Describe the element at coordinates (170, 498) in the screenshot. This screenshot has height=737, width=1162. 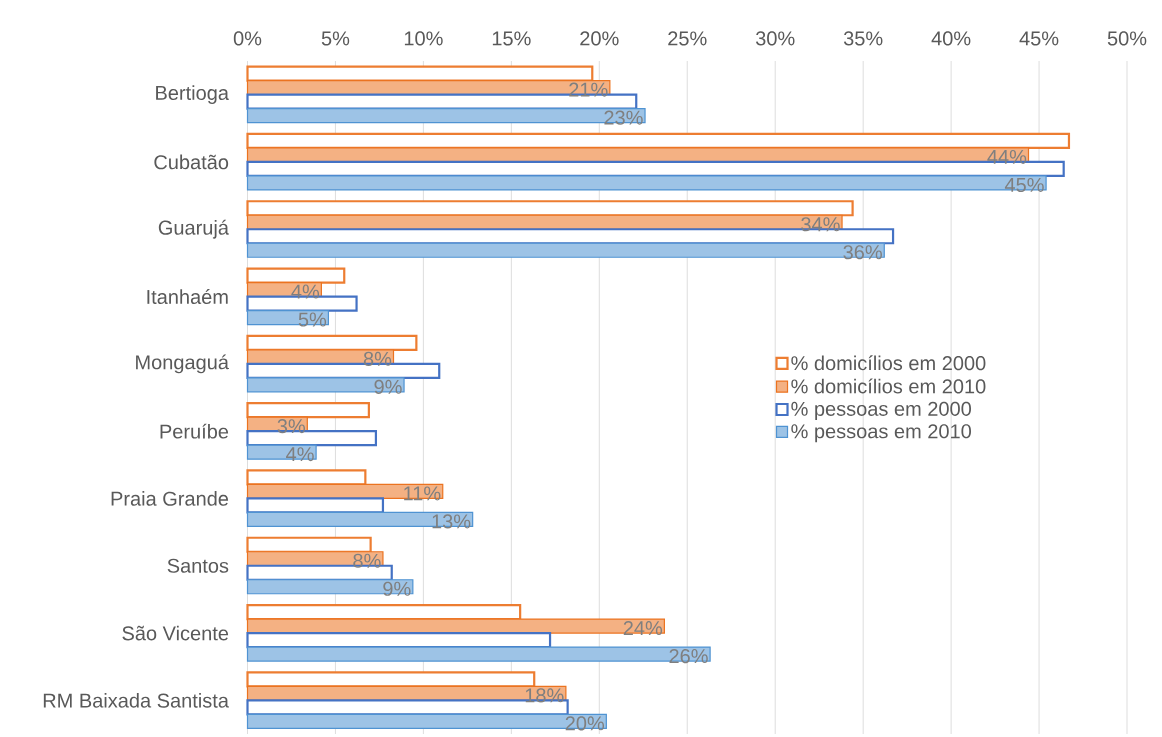
I see `y-tick-label: Praia Grande` at that location.